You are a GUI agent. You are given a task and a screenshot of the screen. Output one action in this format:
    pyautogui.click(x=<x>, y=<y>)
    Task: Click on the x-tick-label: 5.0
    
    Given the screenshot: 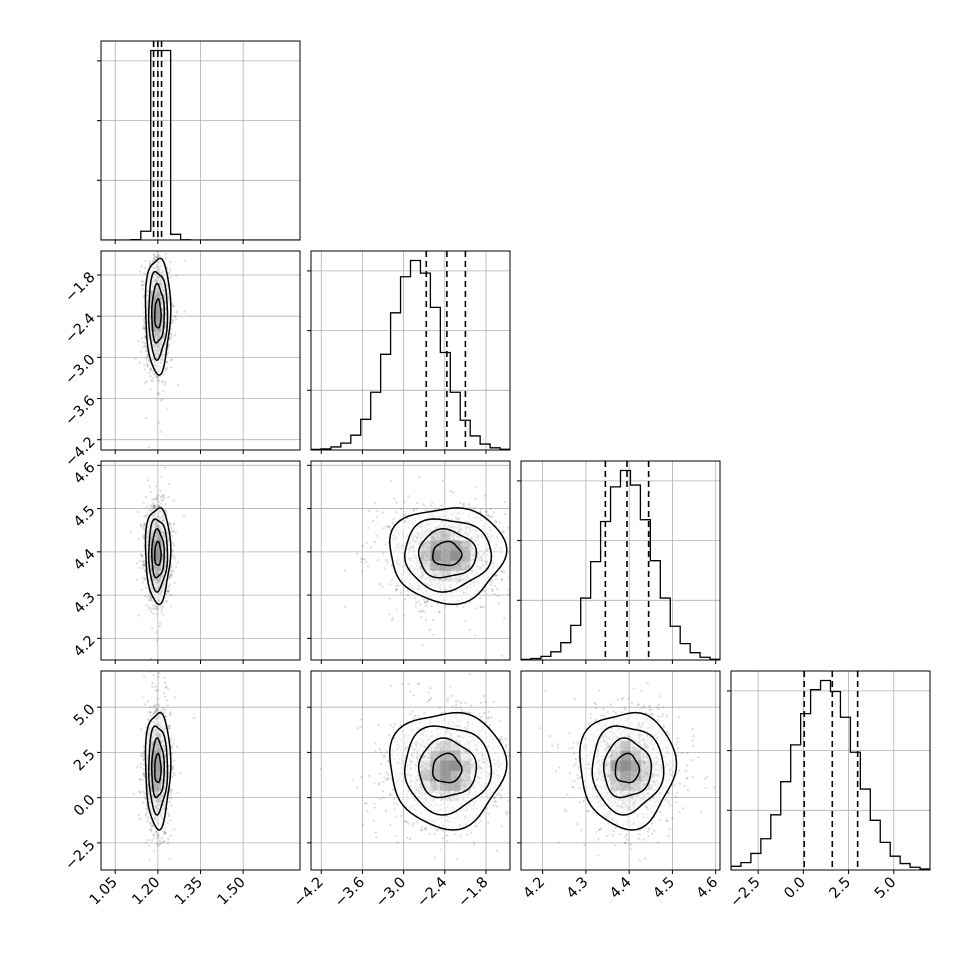 What is the action you would take?
    pyautogui.click(x=886, y=888)
    